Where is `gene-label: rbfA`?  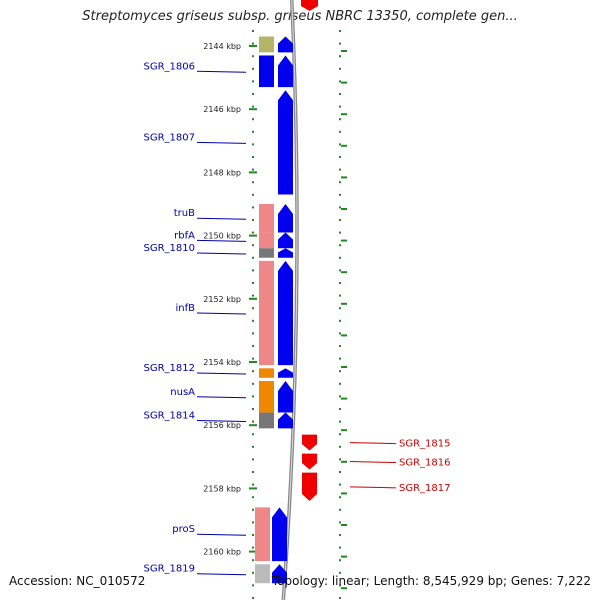 gene-label: rbfA is located at coordinates (184, 235).